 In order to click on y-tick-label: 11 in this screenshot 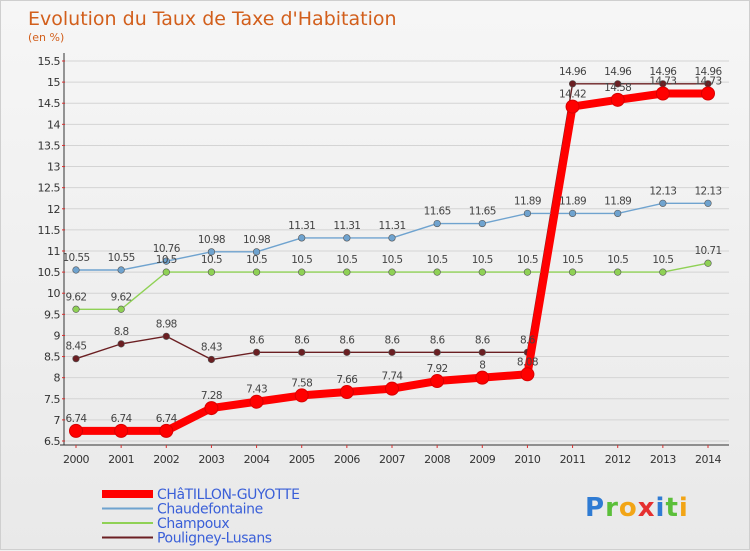, I will do `click(53, 251)`.